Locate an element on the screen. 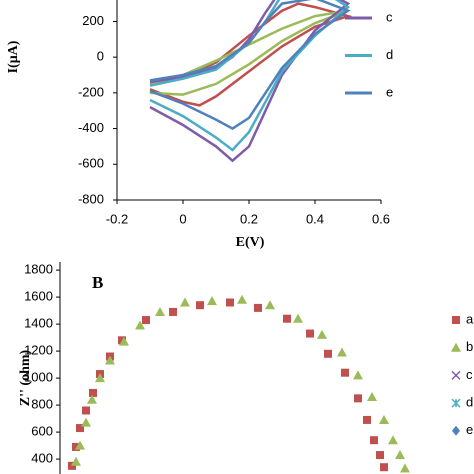 The height and width of the screenshot is (474, 474). y-tick-label: -200 is located at coordinates (91, 91).